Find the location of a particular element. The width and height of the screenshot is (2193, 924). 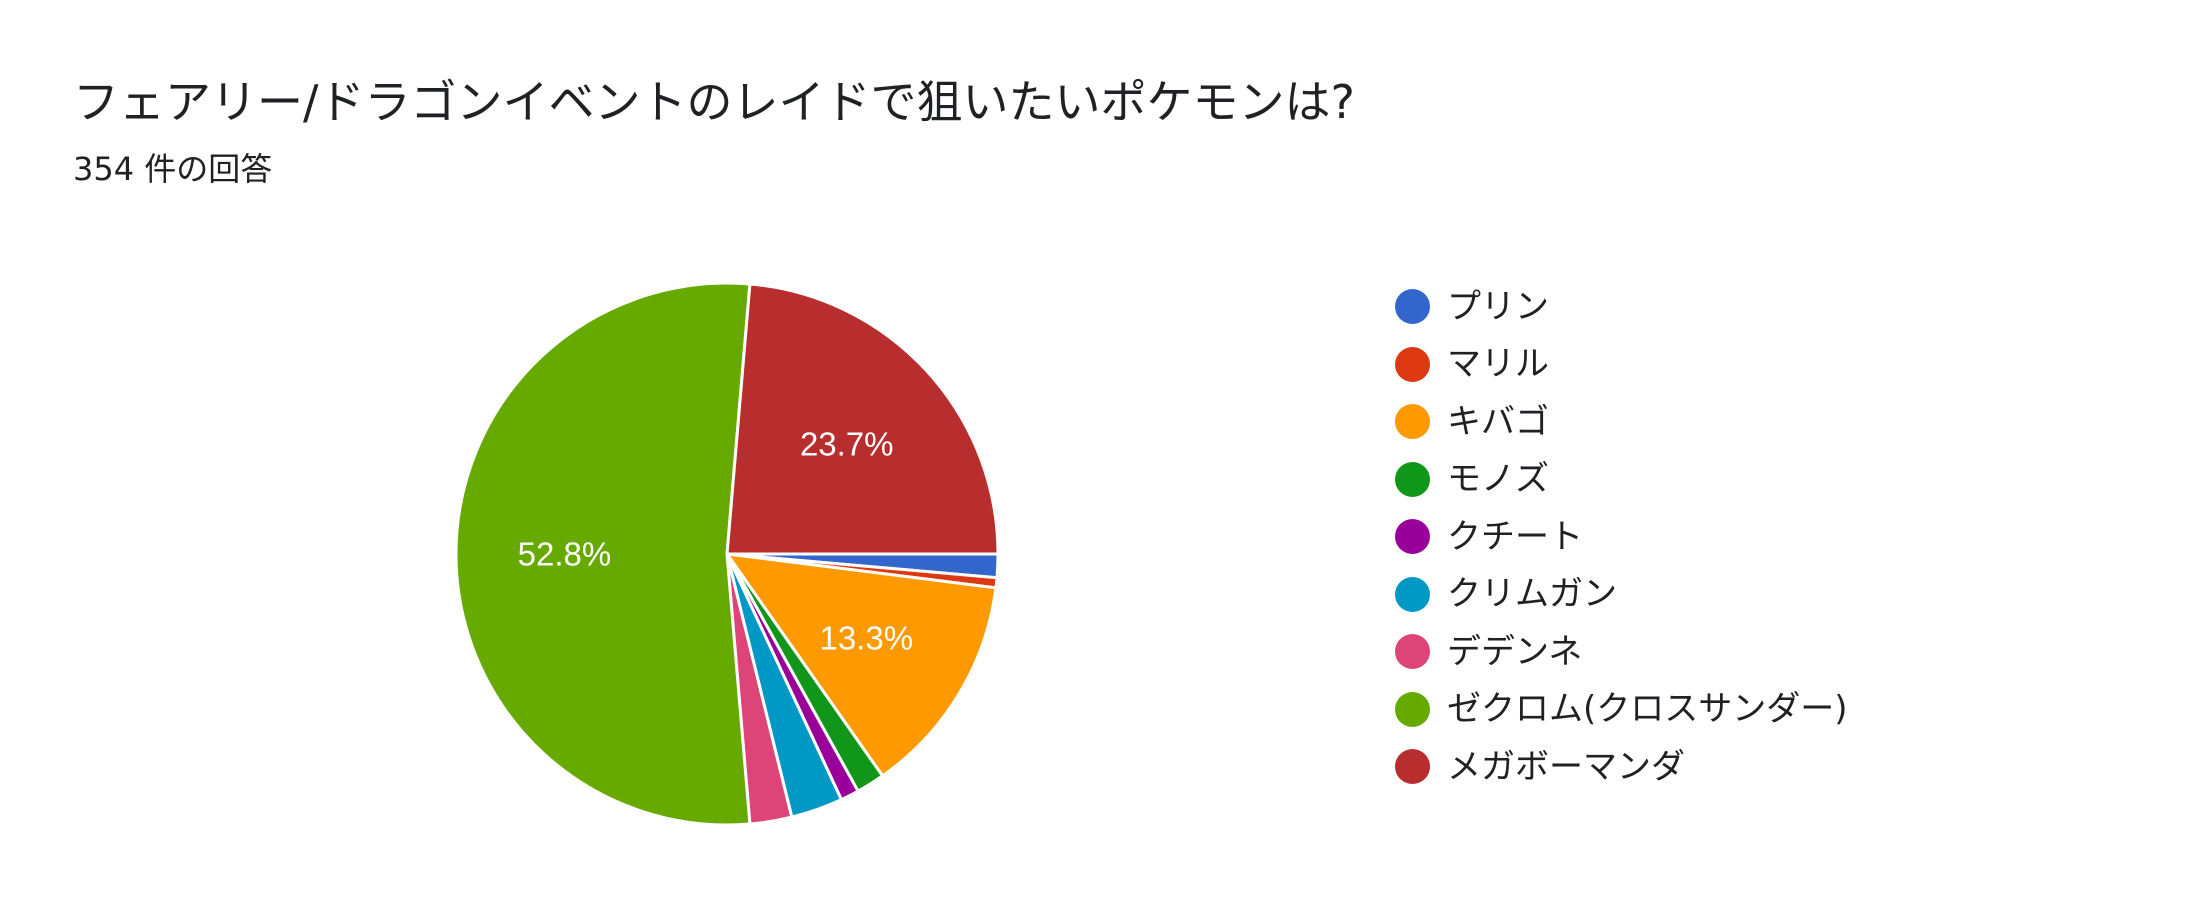

legend-item: キバゴ is located at coordinates (1621, 422).